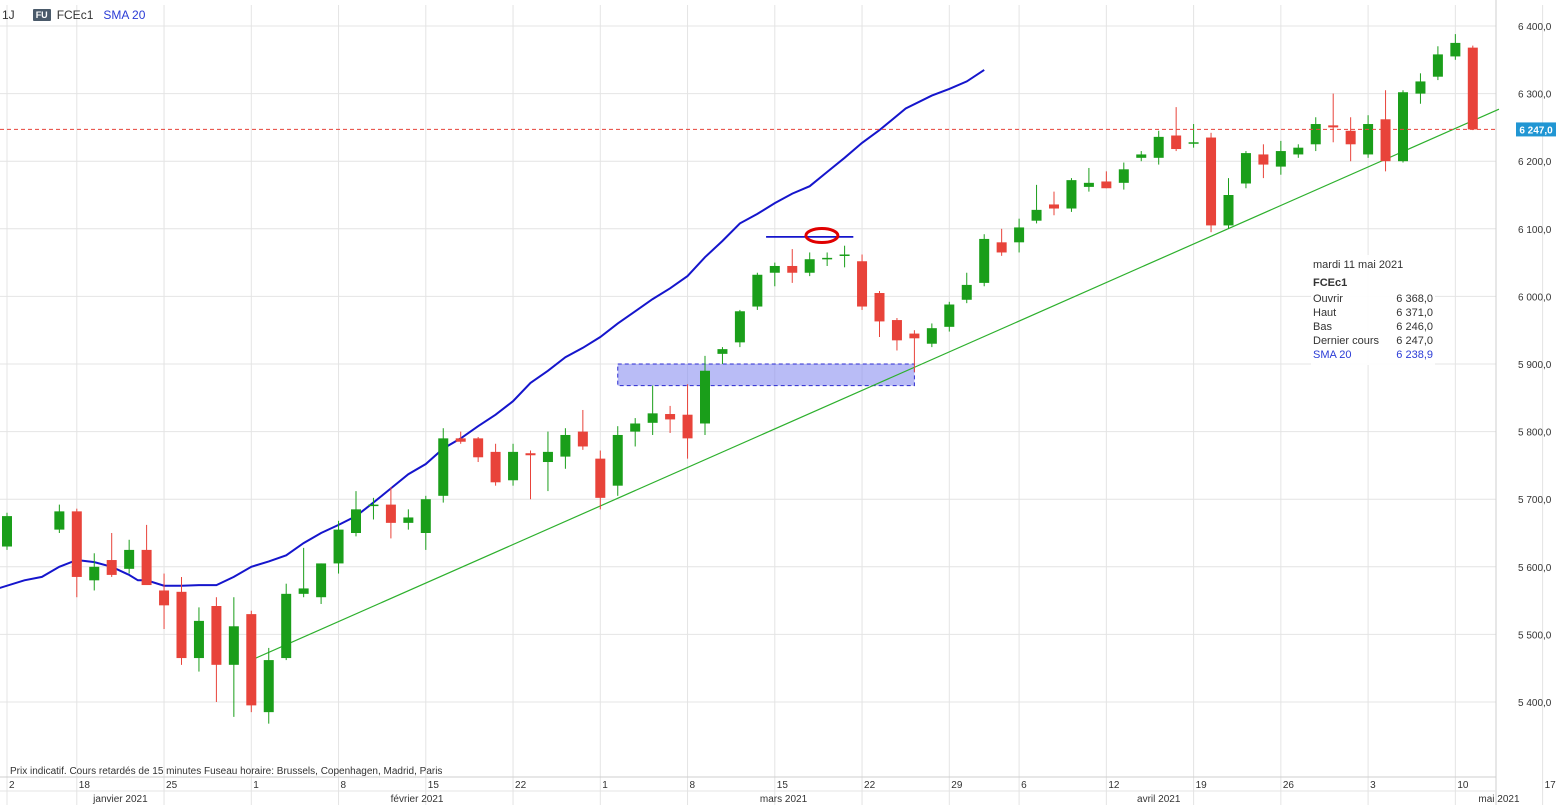  I want to click on timeframe-label: 1J, so click(8, 15).